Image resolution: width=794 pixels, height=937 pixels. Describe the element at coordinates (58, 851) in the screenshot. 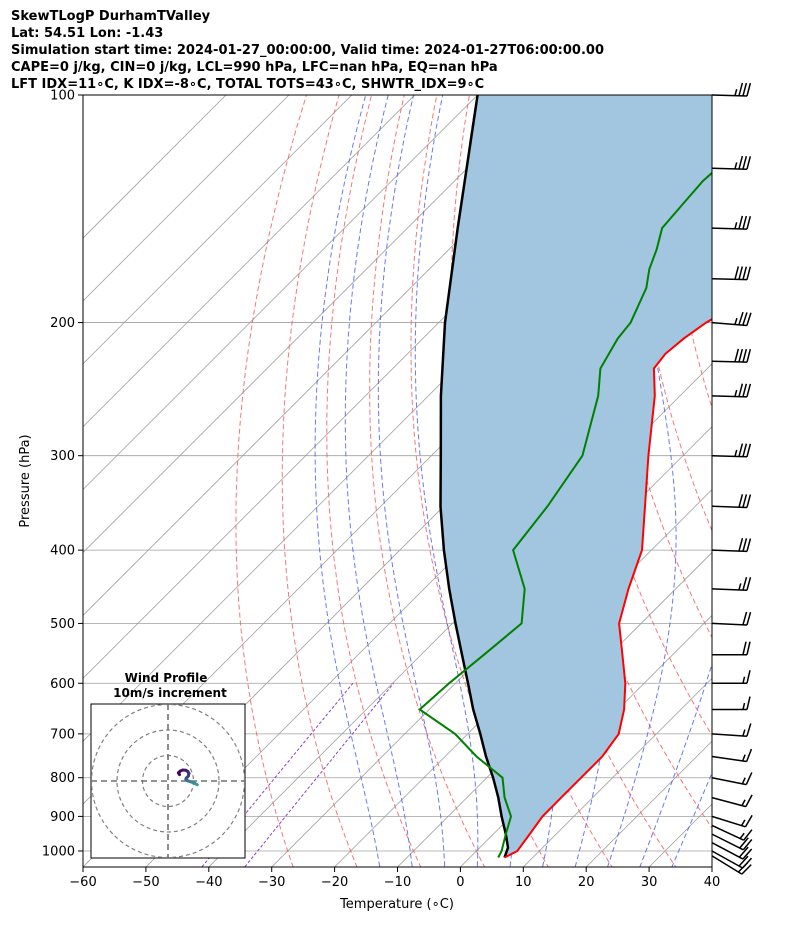

I see `y-tick-label: 1000` at that location.